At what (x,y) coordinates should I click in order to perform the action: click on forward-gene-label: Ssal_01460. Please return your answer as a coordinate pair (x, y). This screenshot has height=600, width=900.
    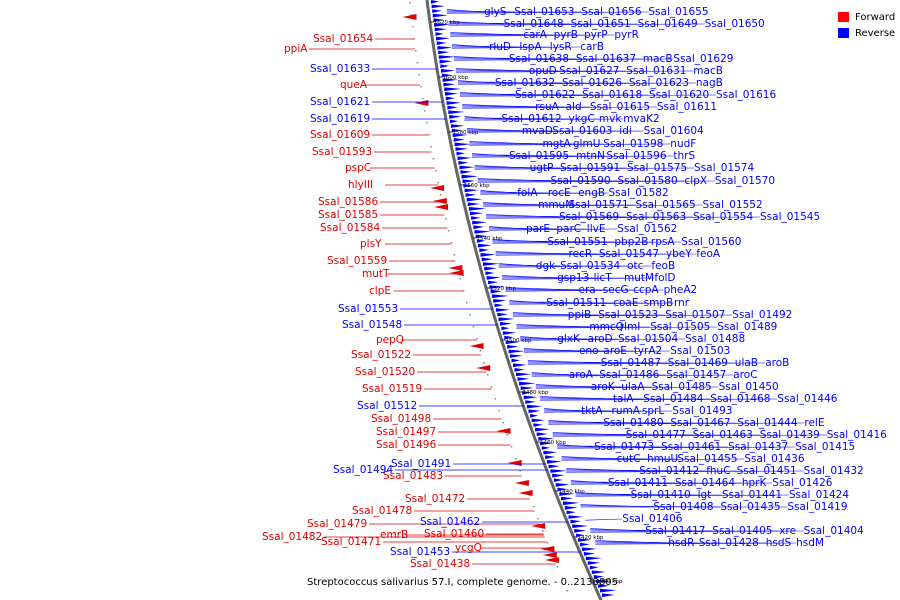
    Looking at the image, I should click on (454, 534).